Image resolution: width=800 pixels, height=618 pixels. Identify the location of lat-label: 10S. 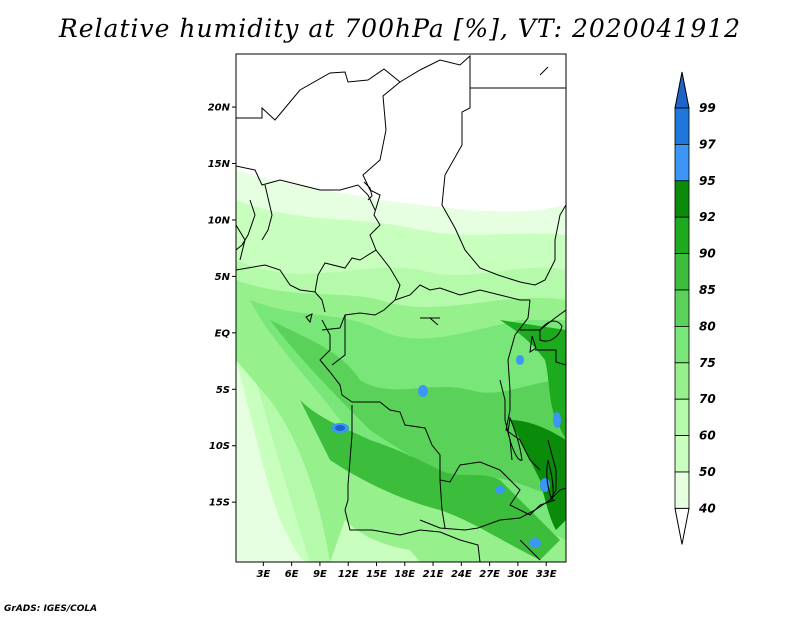
(219, 446).